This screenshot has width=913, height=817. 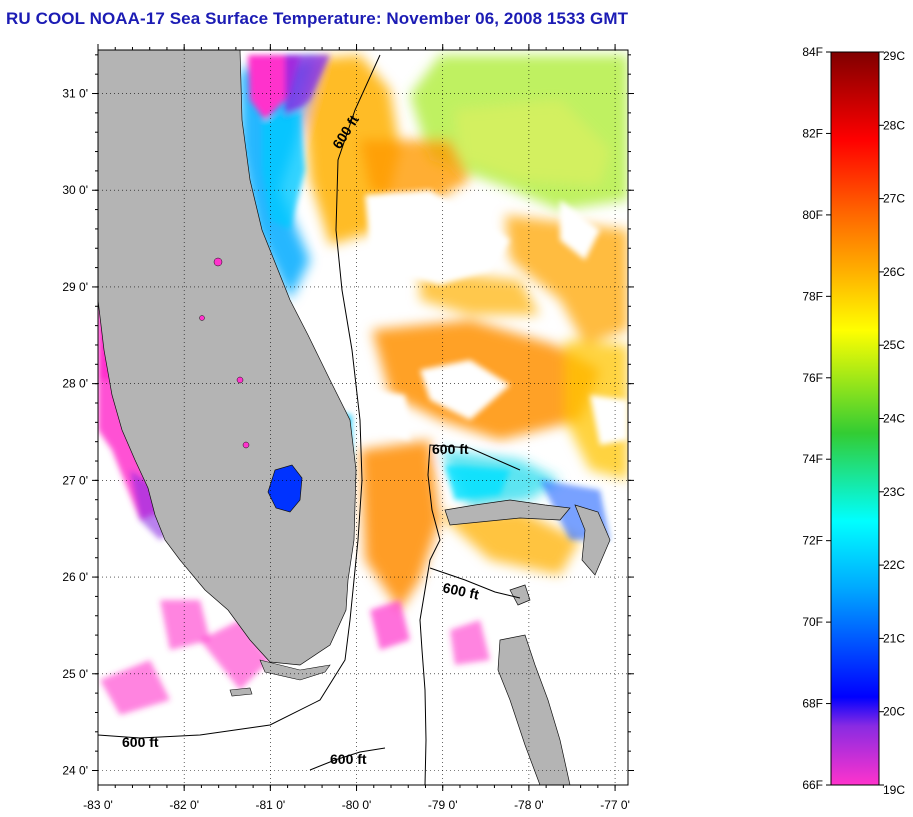 What do you see at coordinates (592, 540) in the screenshot?
I see `bahamas-abaco` at bounding box center [592, 540].